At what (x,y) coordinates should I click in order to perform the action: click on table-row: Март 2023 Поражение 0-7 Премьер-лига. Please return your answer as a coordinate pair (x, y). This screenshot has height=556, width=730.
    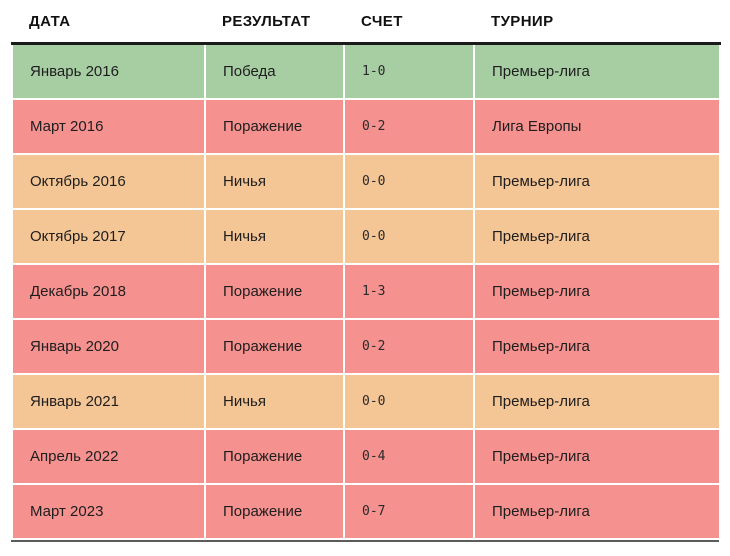
    Looking at the image, I should click on (366, 511).